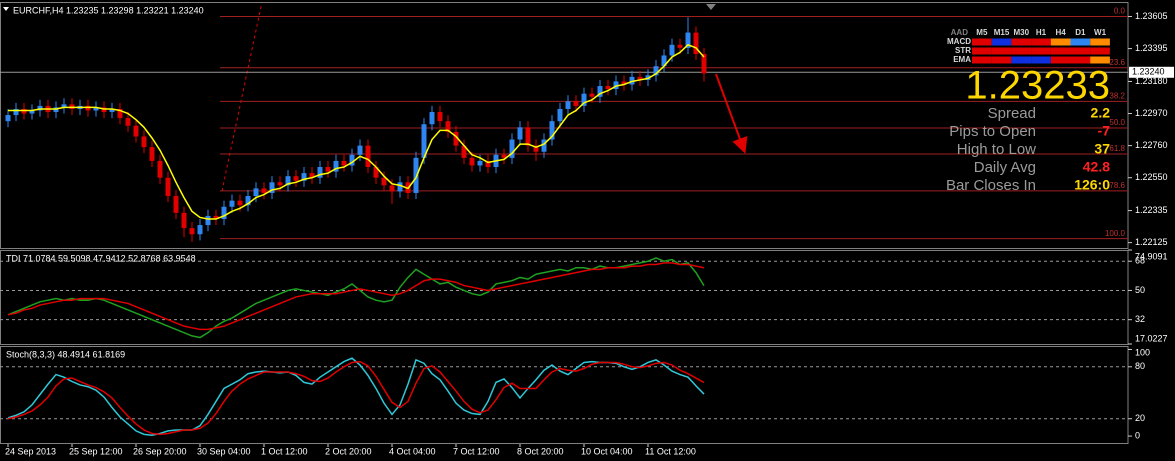 This screenshot has height=461, width=1175. What do you see at coordinates (1100, 32) in the screenshot?
I see `signal-column: W1` at bounding box center [1100, 32].